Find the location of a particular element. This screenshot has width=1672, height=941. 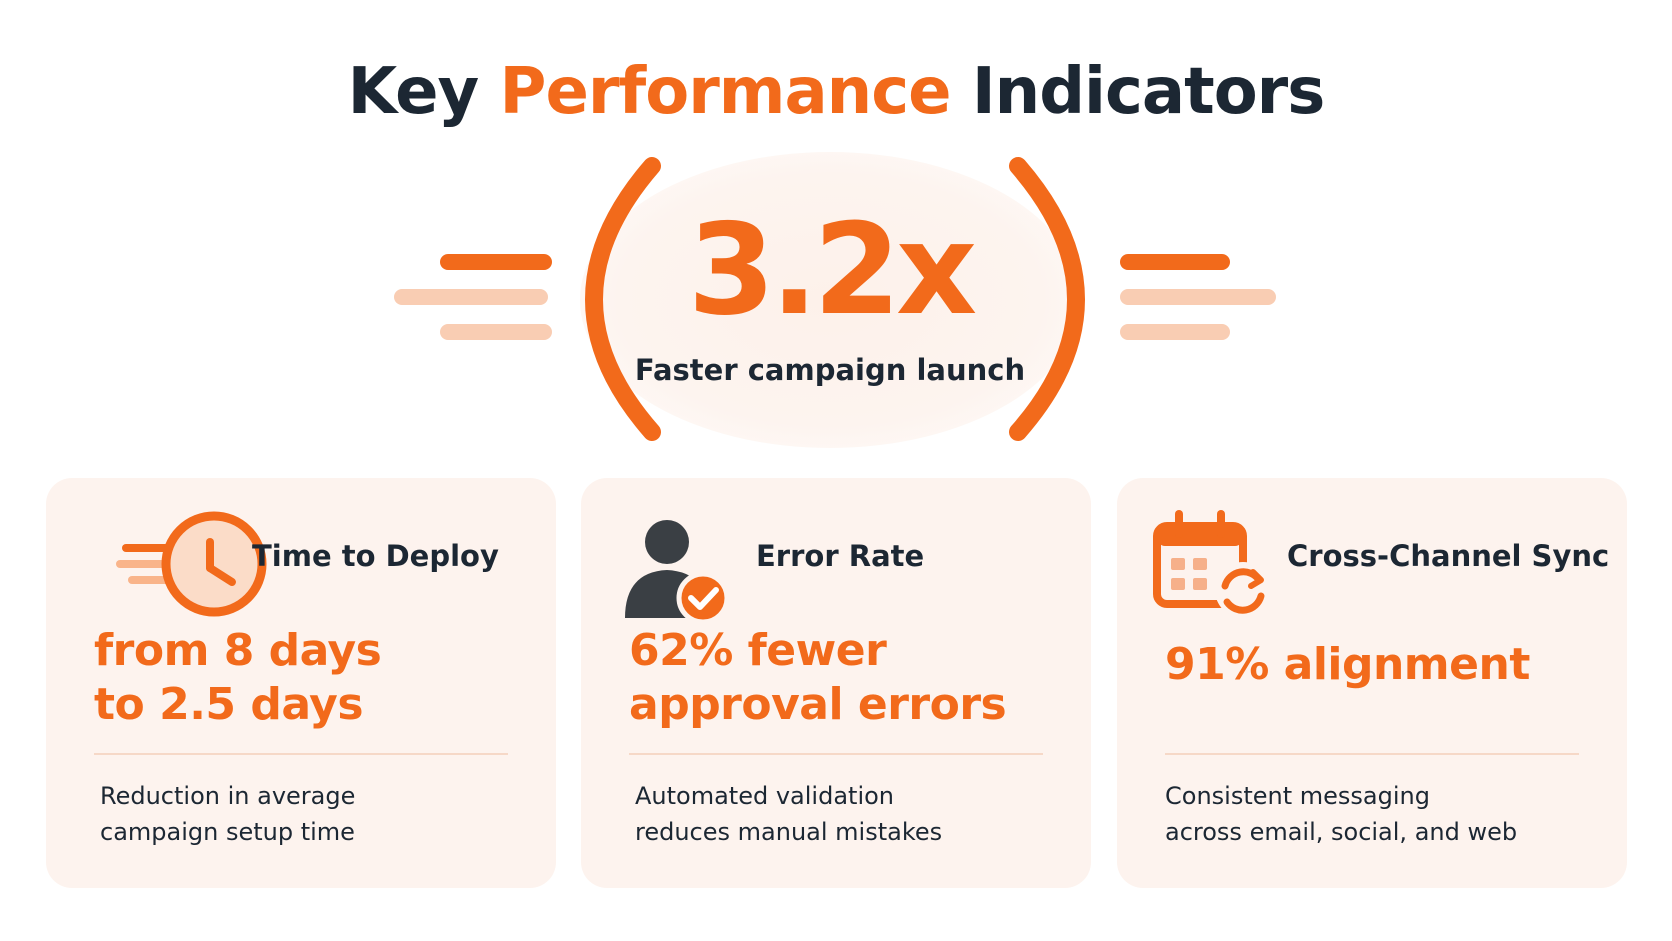

user-check-icon is located at coordinates (677, 572).